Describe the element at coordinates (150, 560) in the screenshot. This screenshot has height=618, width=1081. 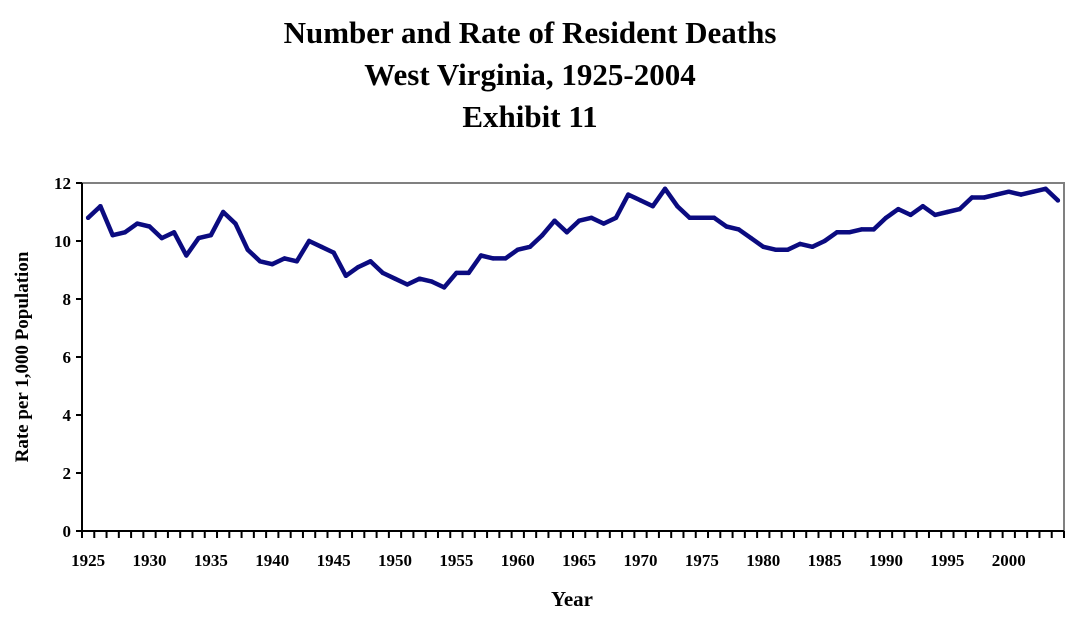
I see `x-tick-label: 1930` at that location.